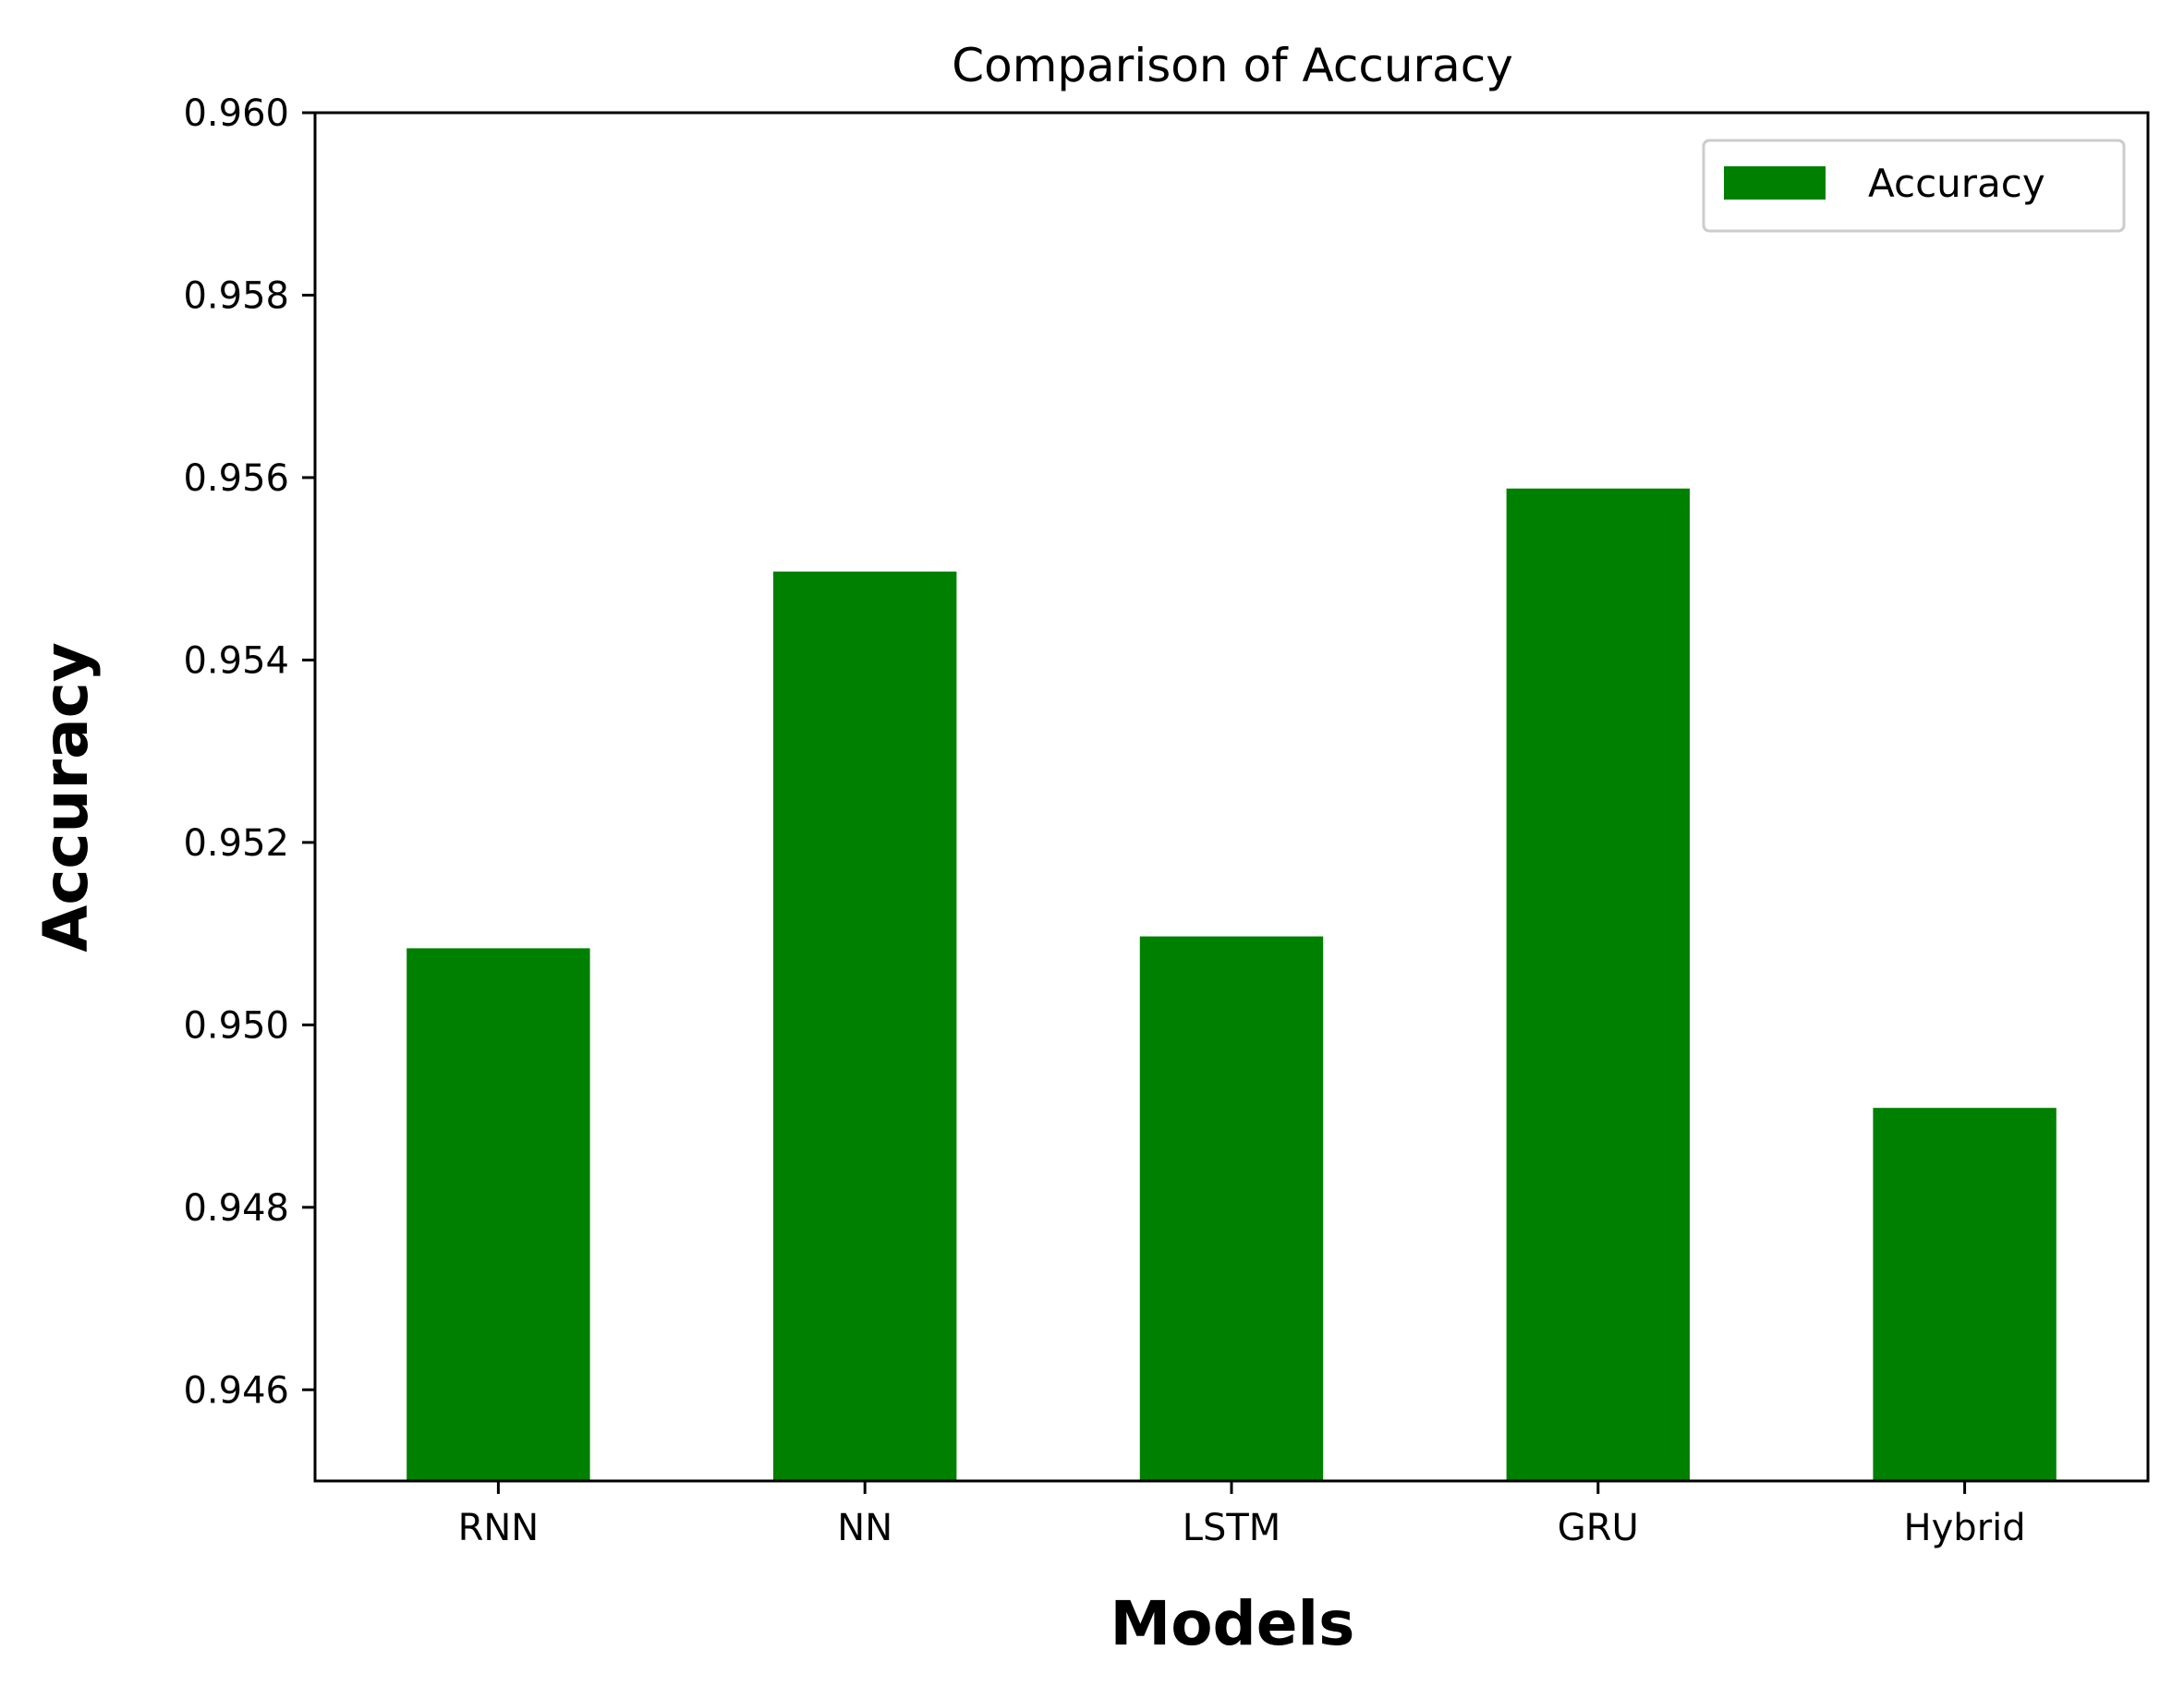 The height and width of the screenshot is (1699, 2184). I want to click on x-axis: RNN NN LSTM GRU Hybrid, so click(1242, 1515).